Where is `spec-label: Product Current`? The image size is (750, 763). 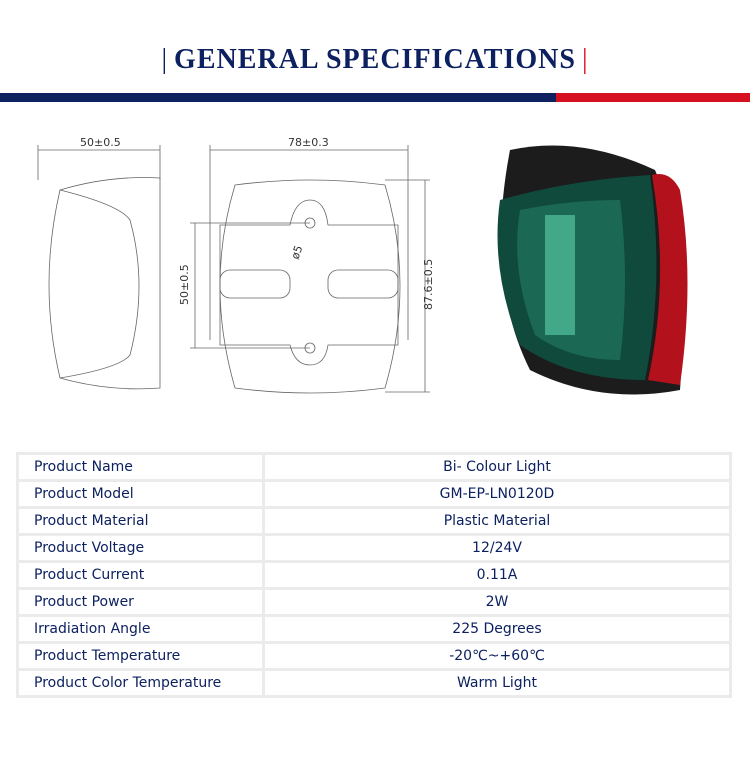 spec-label: Product Current is located at coordinates (140, 575).